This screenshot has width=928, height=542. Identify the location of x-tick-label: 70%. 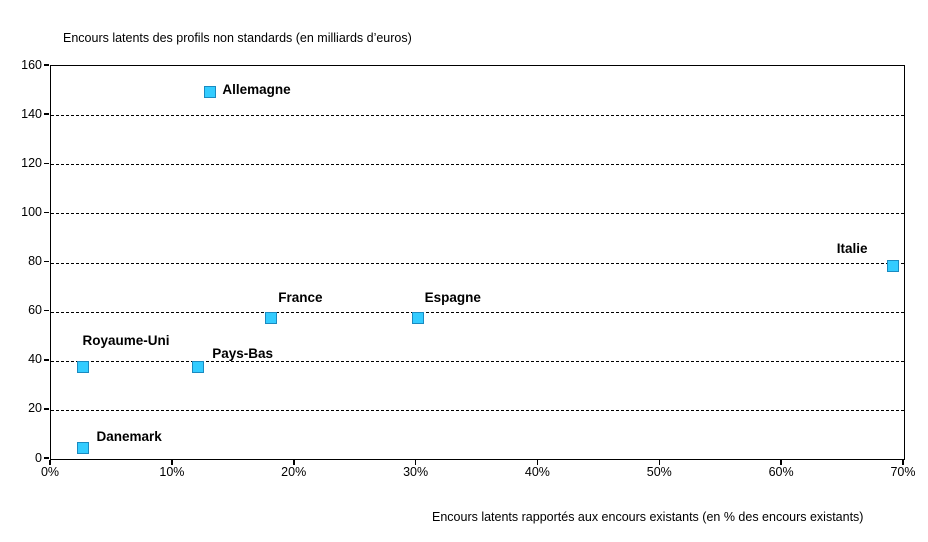
(903, 472).